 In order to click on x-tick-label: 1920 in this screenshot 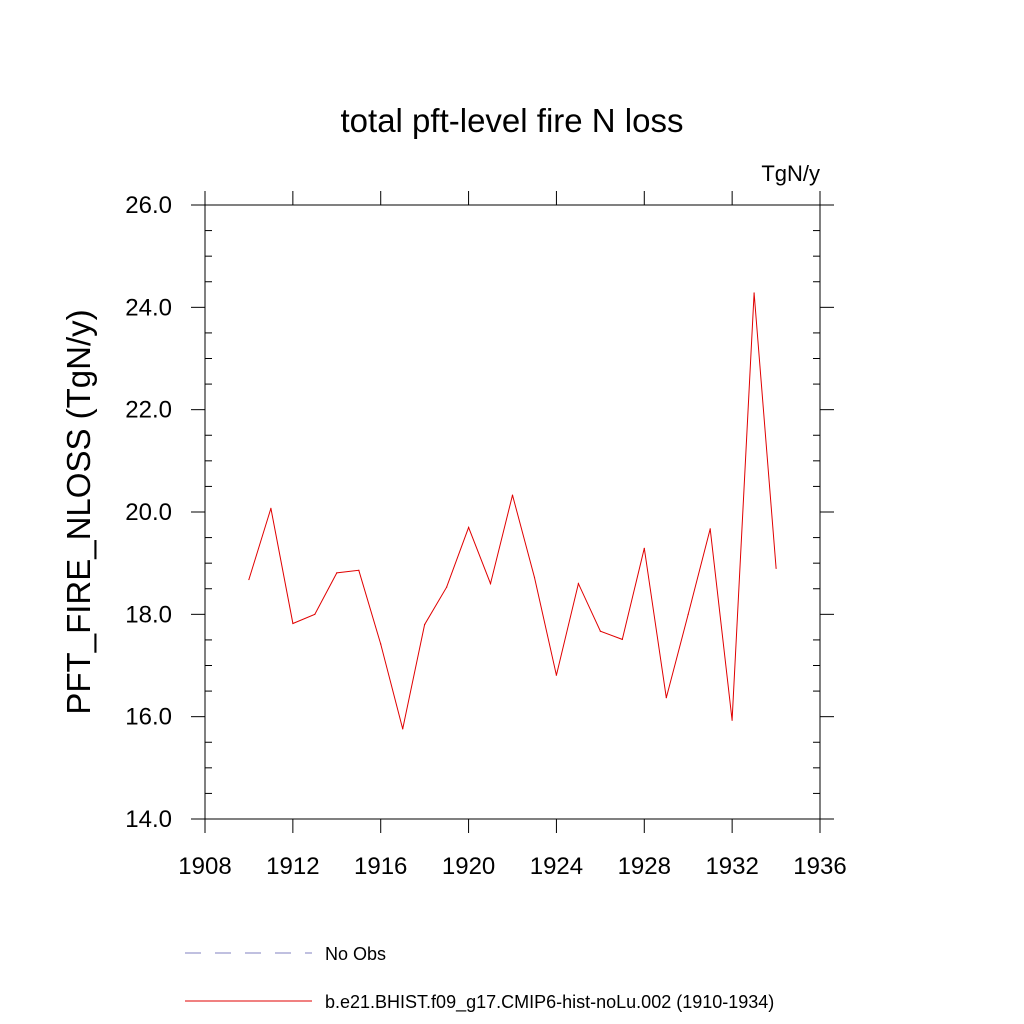, I will do `click(468, 866)`.